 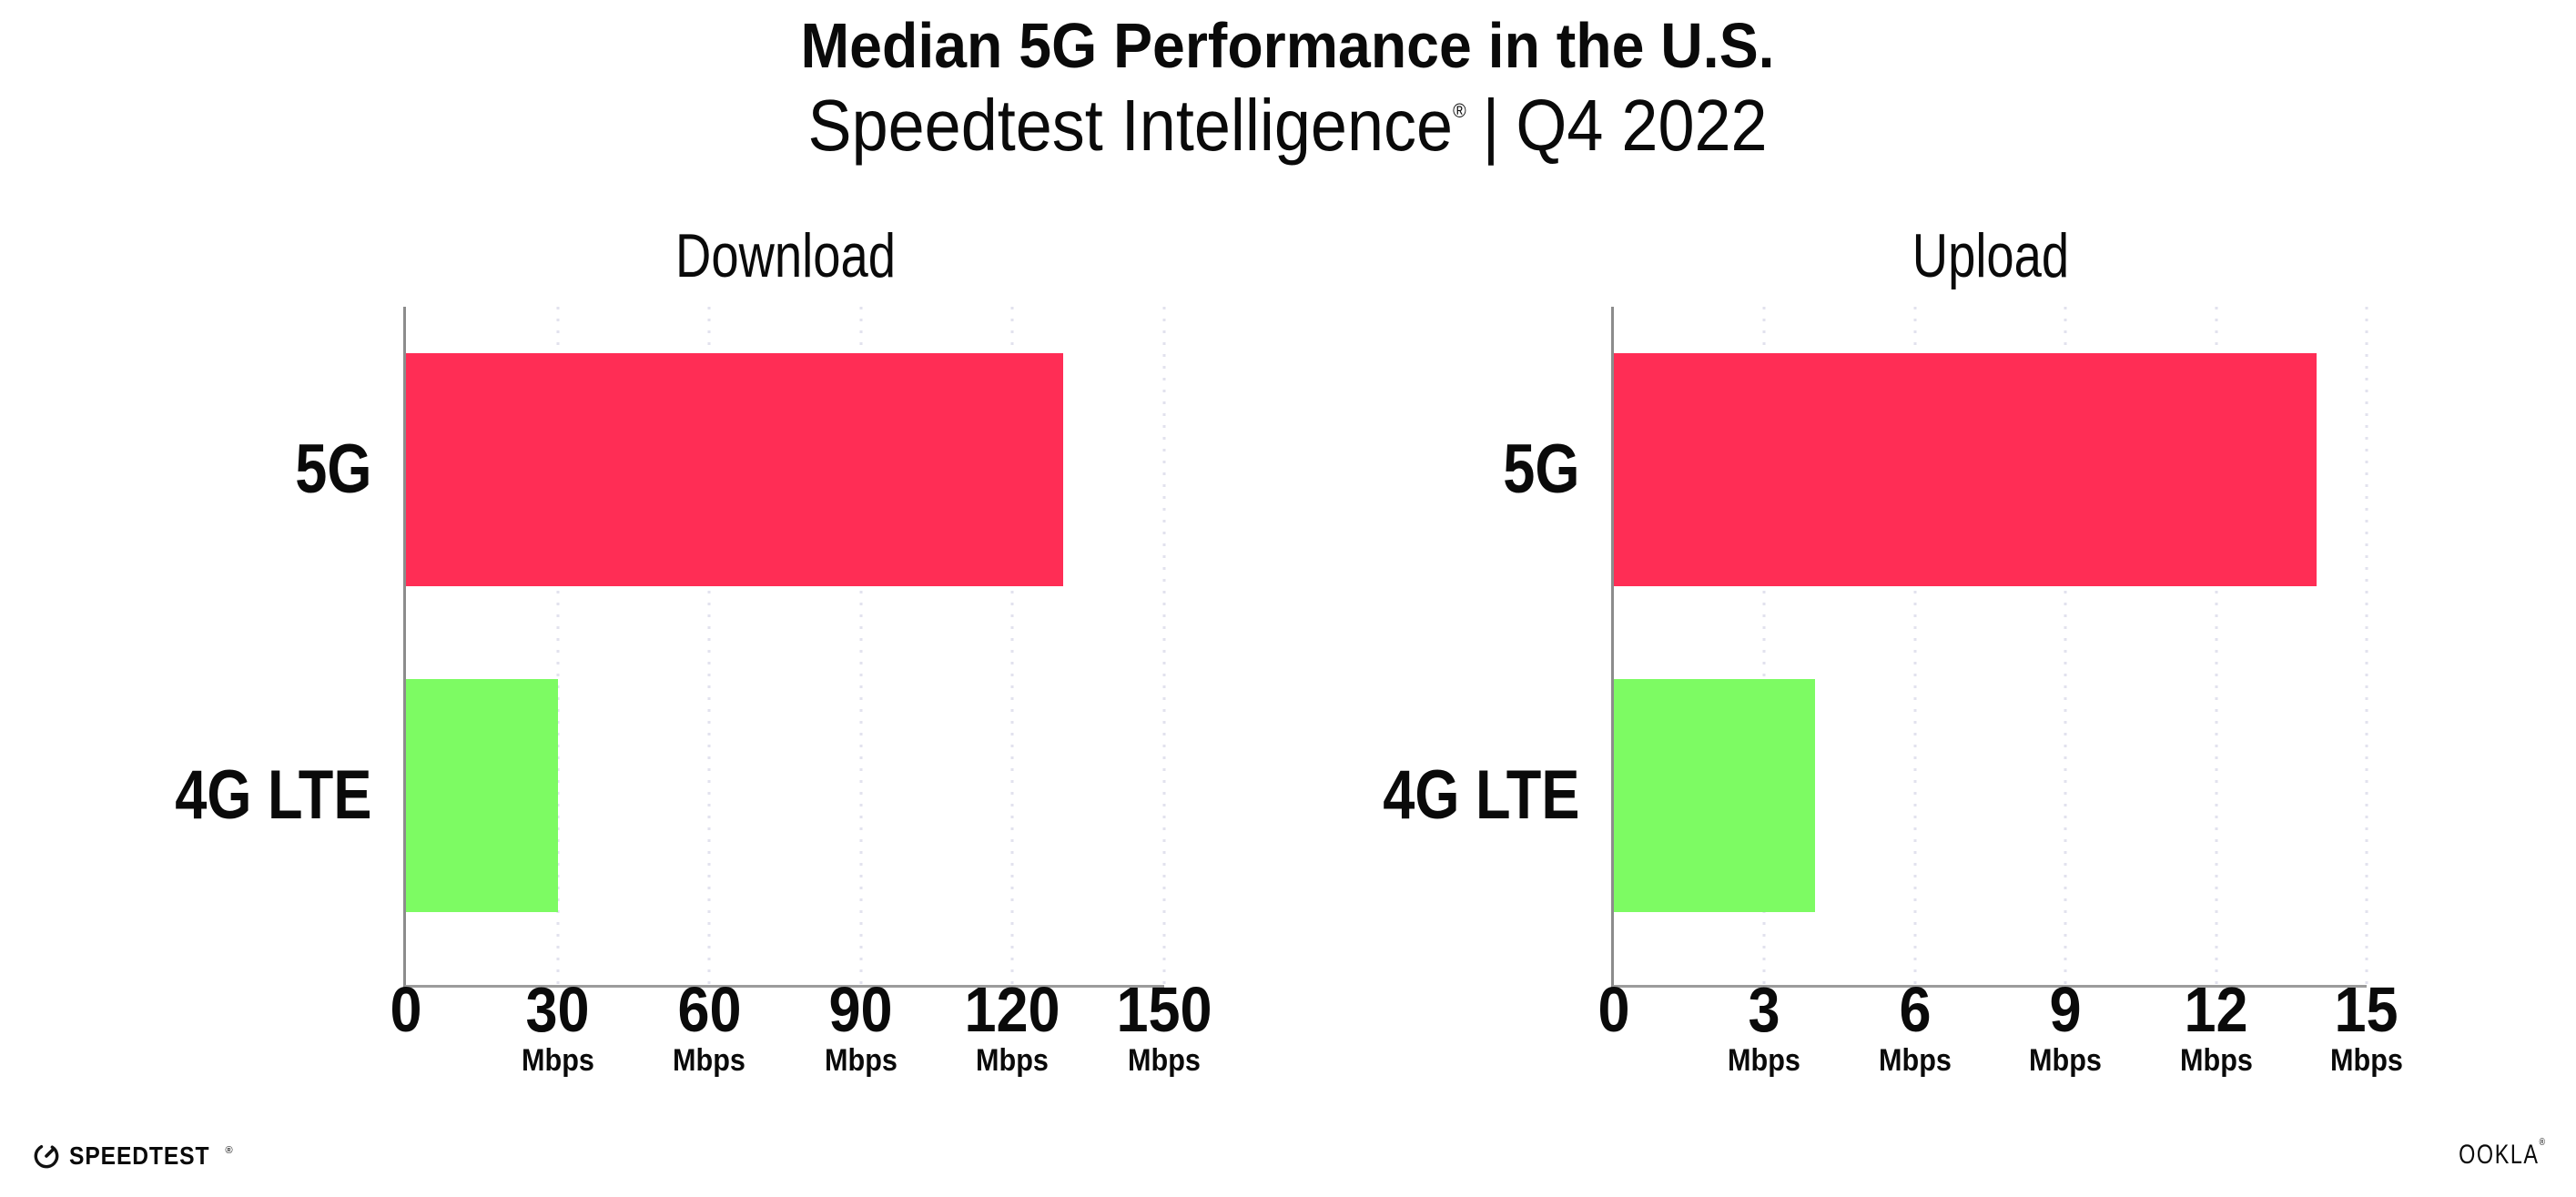 What do you see at coordinates (557, 1010) in the screenshot?
I see `x-tick-value: 30` at bounding box center [557, 1010].